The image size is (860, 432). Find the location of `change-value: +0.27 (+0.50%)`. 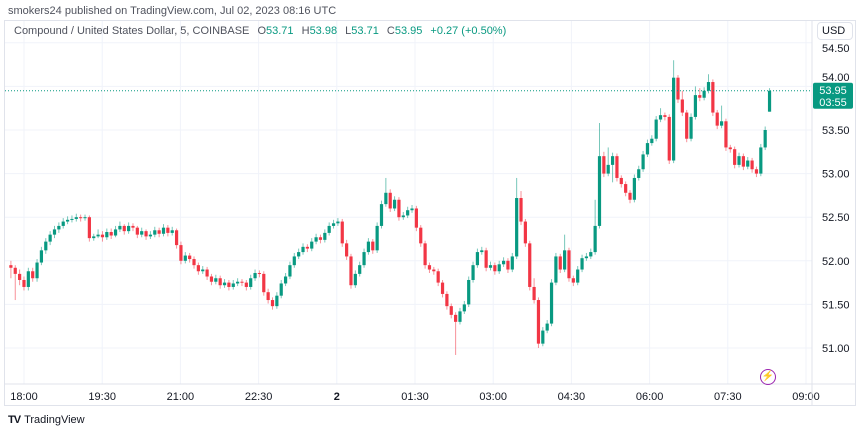

change-value: +0.27 (+0.50%) is located at coordinates (468, 31).